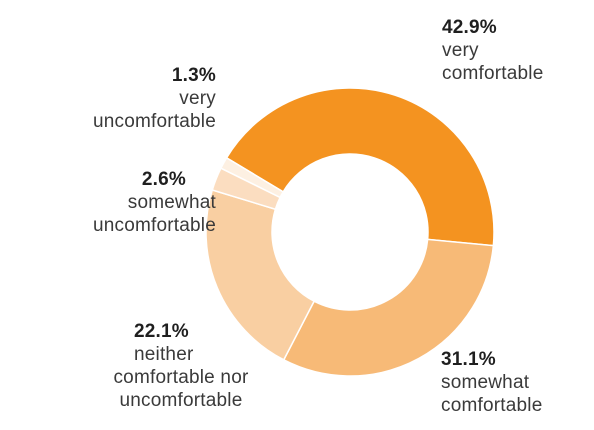 This screenshot has height=430, width=594. I want to click on slice-somewhat-comfortable, so click(388, 307).